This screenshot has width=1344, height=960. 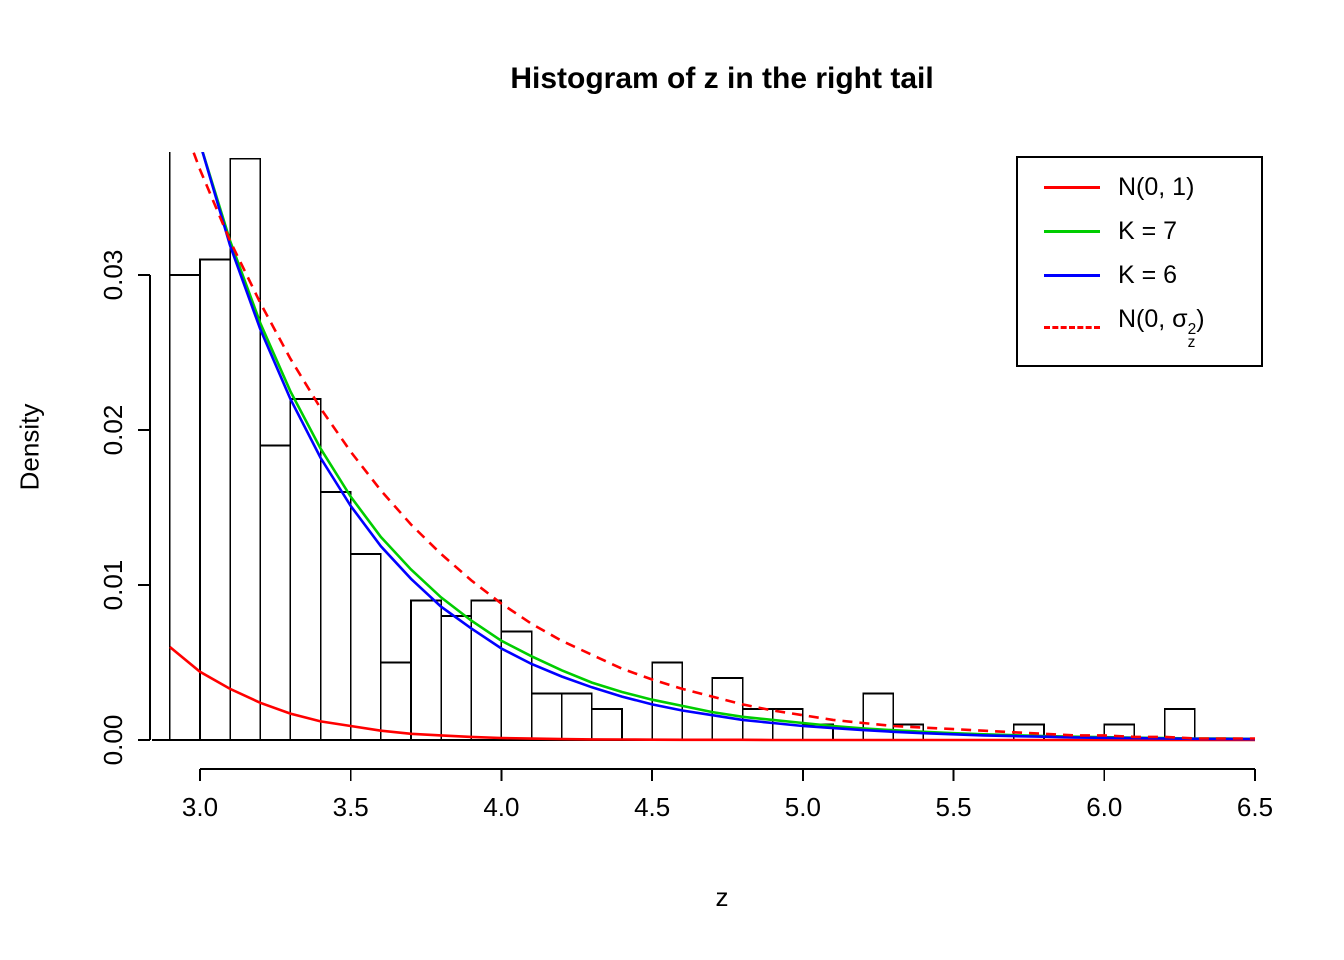 I want to click on y-tick-label: 0.03, so click(x=113, y=275).